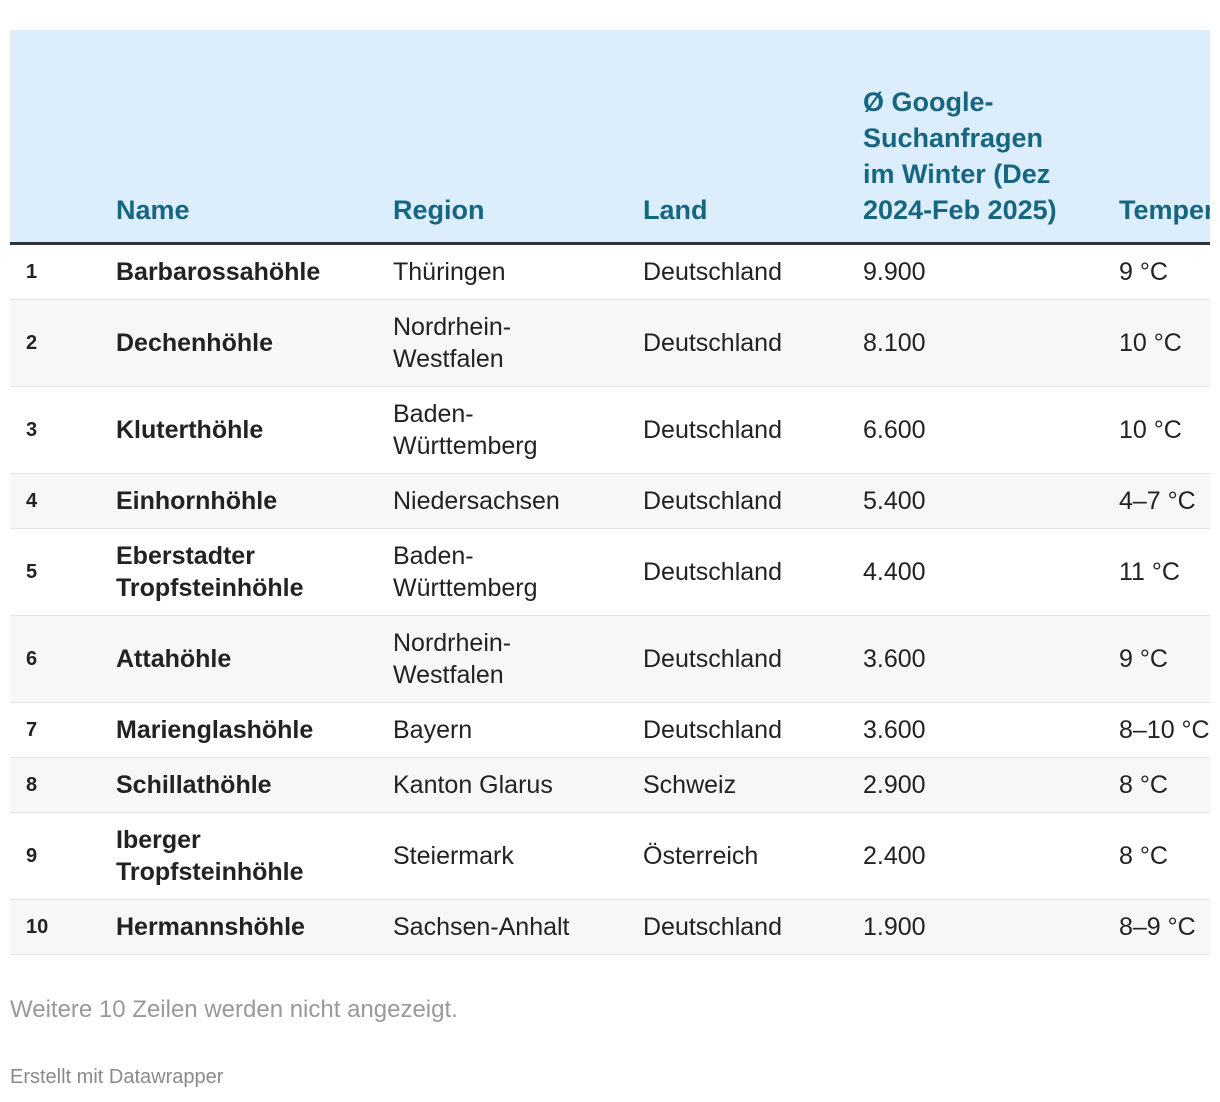 This screenshot has height=1102, width=1220. What do you see at coordinates (518, 271) in the screenshot?
I see `table-cell: Thüringen` at bounding box center [518, 271].